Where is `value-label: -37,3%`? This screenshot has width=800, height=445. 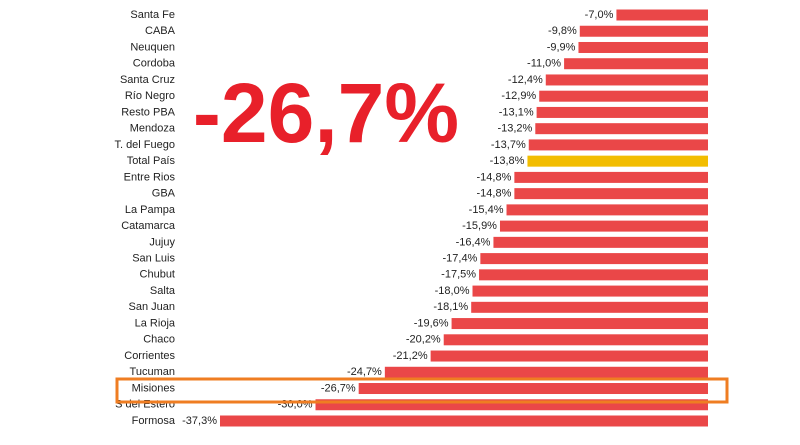 value-label: -37,3% is located at coordinates (199, 421).